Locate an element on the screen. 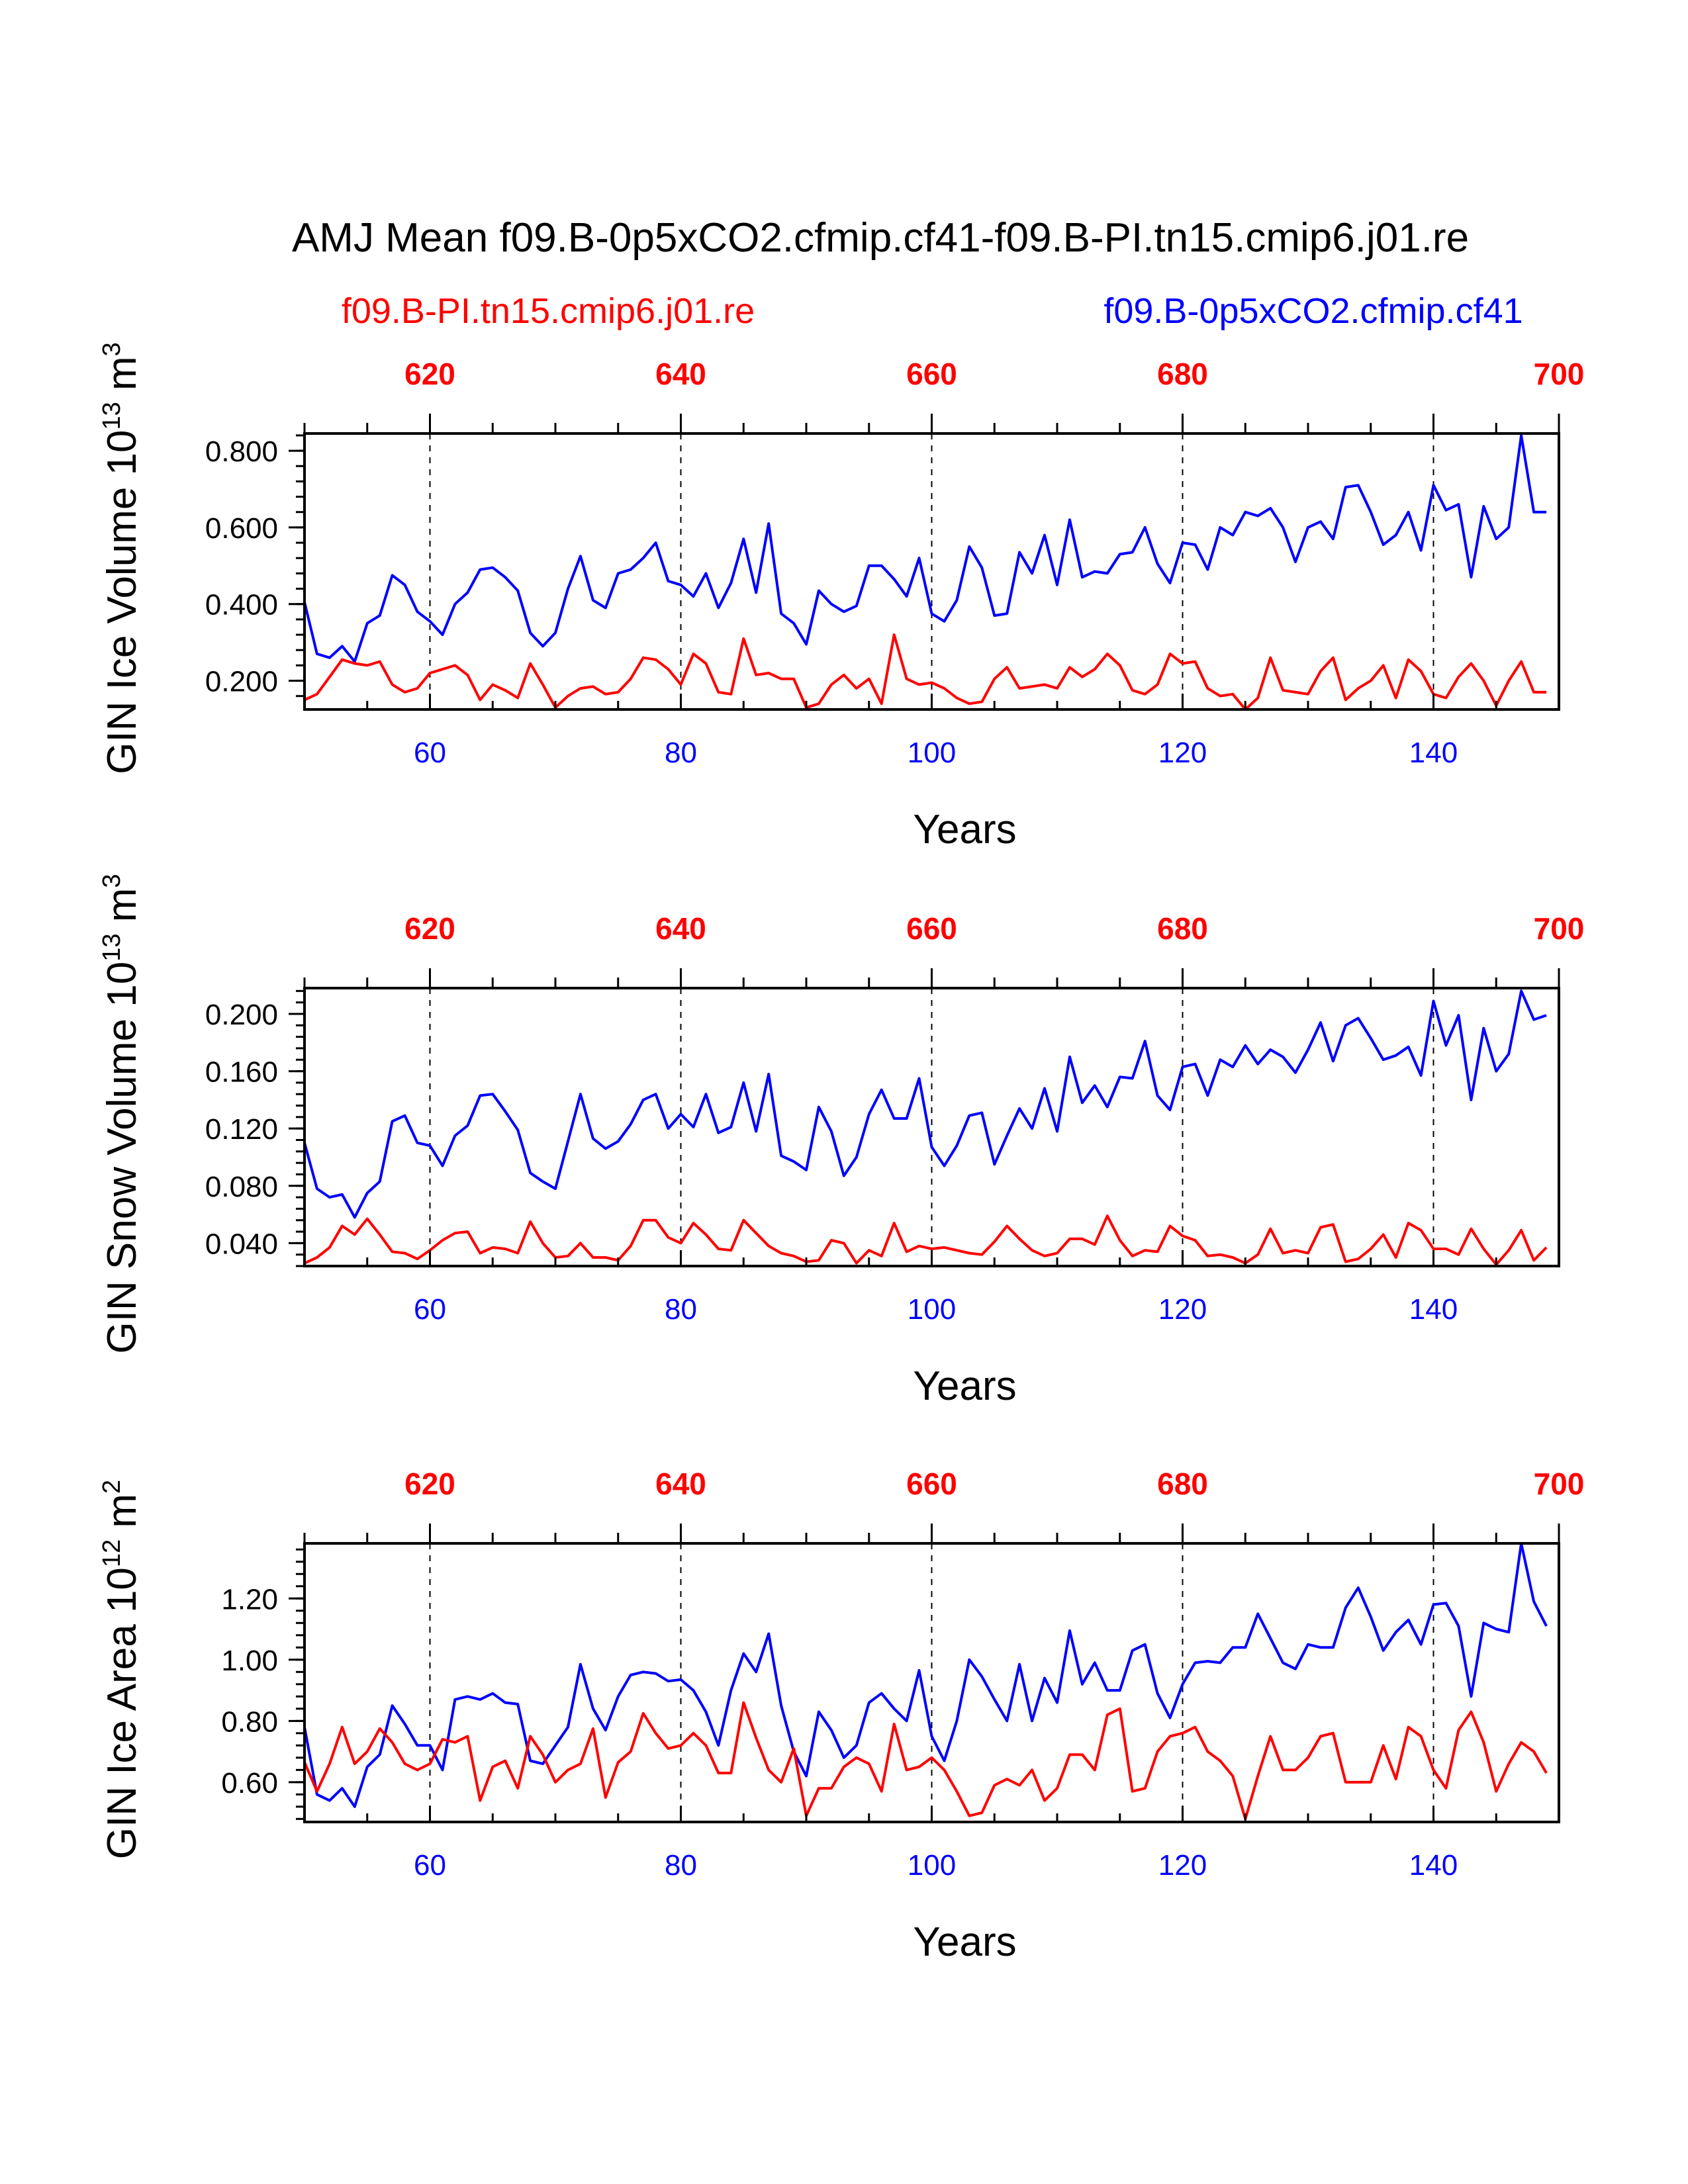 This screenshot has width=1688, height=2184. y-axis-label-part: GIN Snow Volume 10 is located at coordinates (122, 1158).